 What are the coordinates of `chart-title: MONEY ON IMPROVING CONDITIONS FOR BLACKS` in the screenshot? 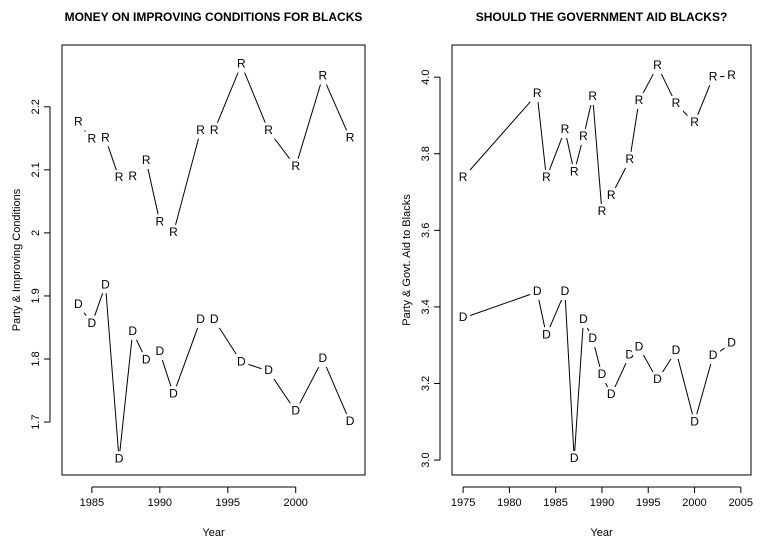 It's located at (214, 17).